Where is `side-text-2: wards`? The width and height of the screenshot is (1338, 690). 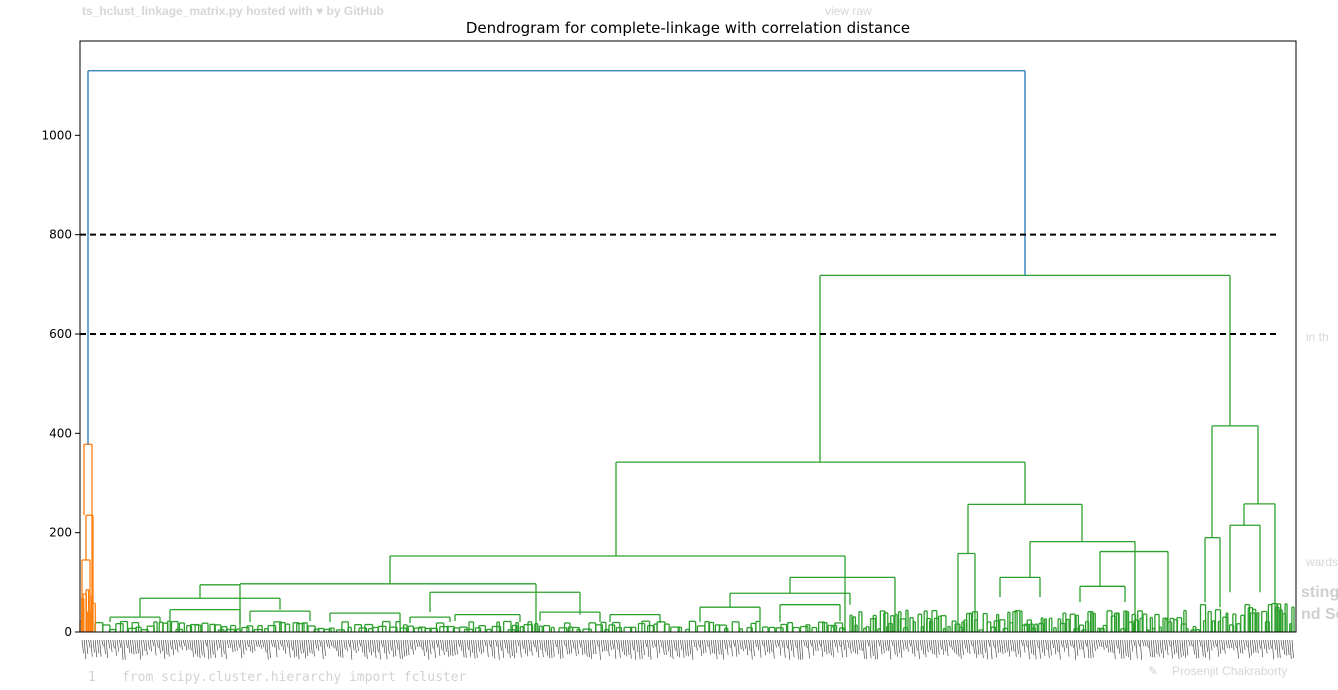
side-text-2: wards is located at coordinates (1322, 562).